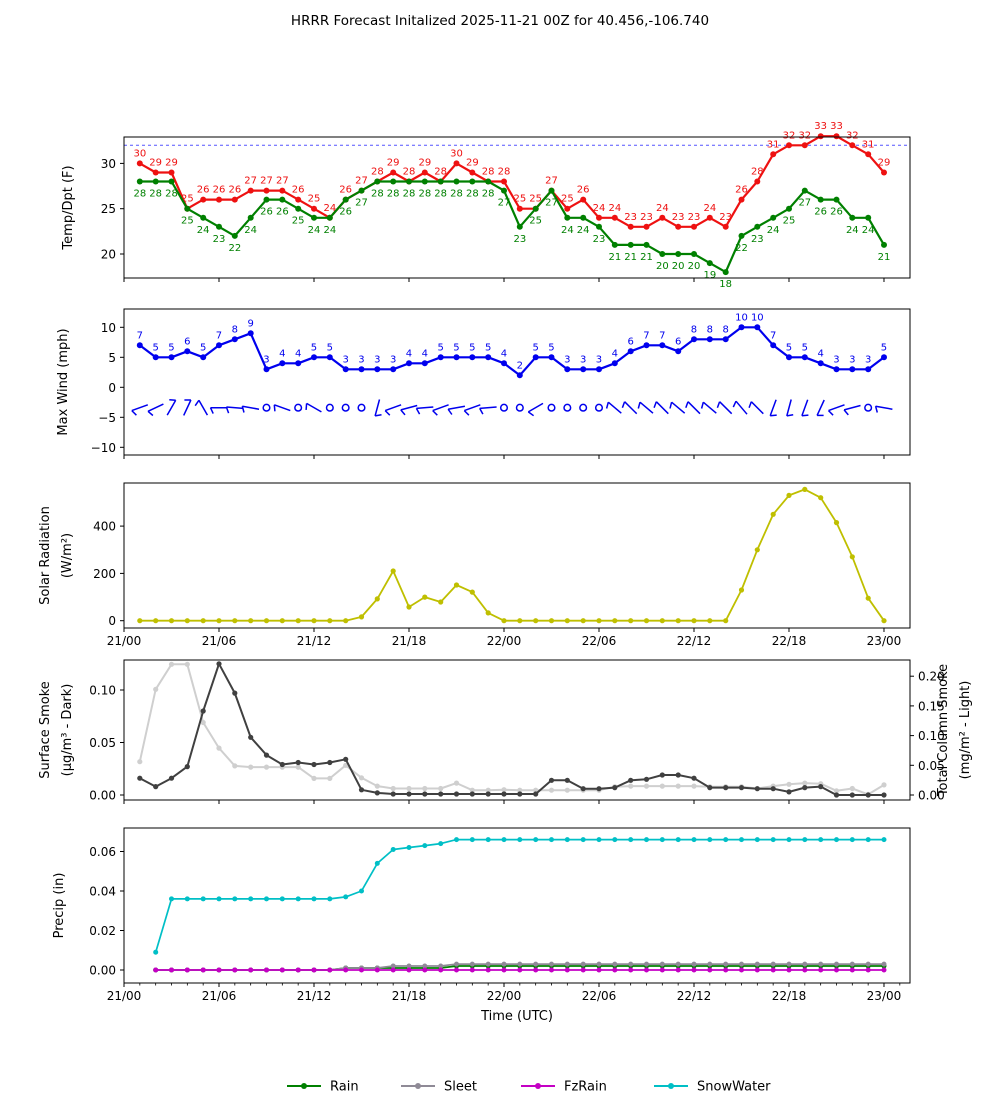  What do you see at coordinates (512, 555) in the screenshot?
I see `solar_radiation-markers` at bounding box center [512, 555].